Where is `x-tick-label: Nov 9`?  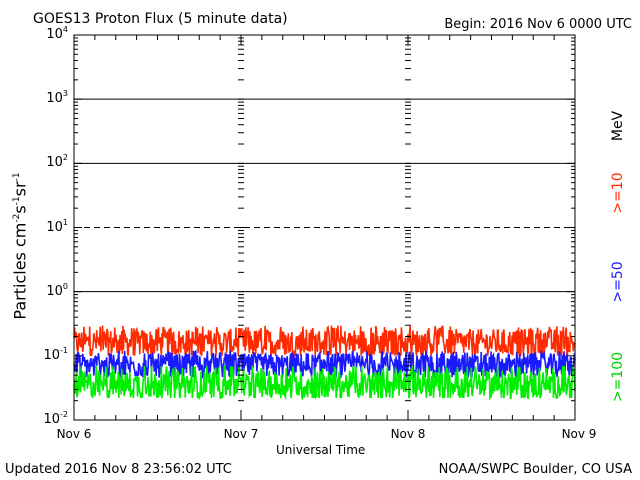
x-tick-label: Nov 9 is located at coordinates (579, 434).